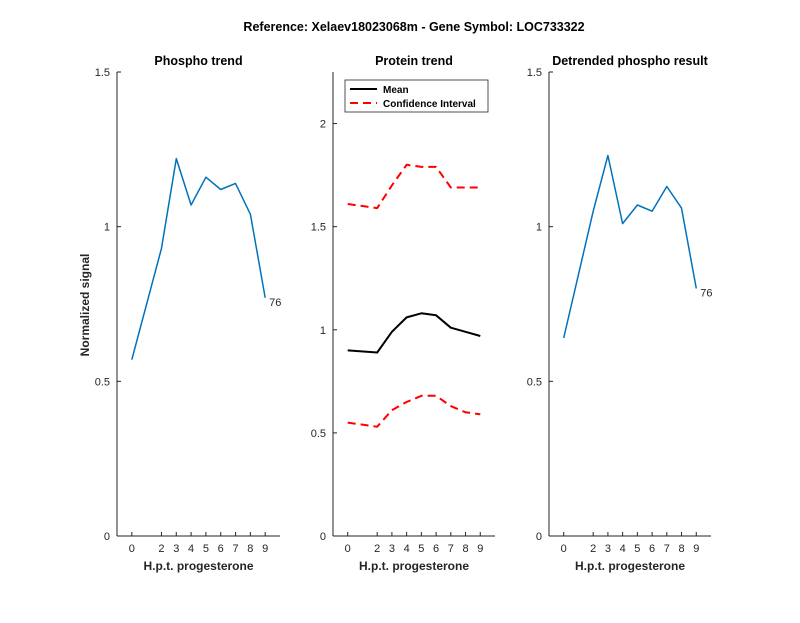 The width and height of the screenshot is (800, 623). What do you see at coordinates (414, 333) in the screenshot?
I see `series-line-mean` at bounding box center [414, 333].